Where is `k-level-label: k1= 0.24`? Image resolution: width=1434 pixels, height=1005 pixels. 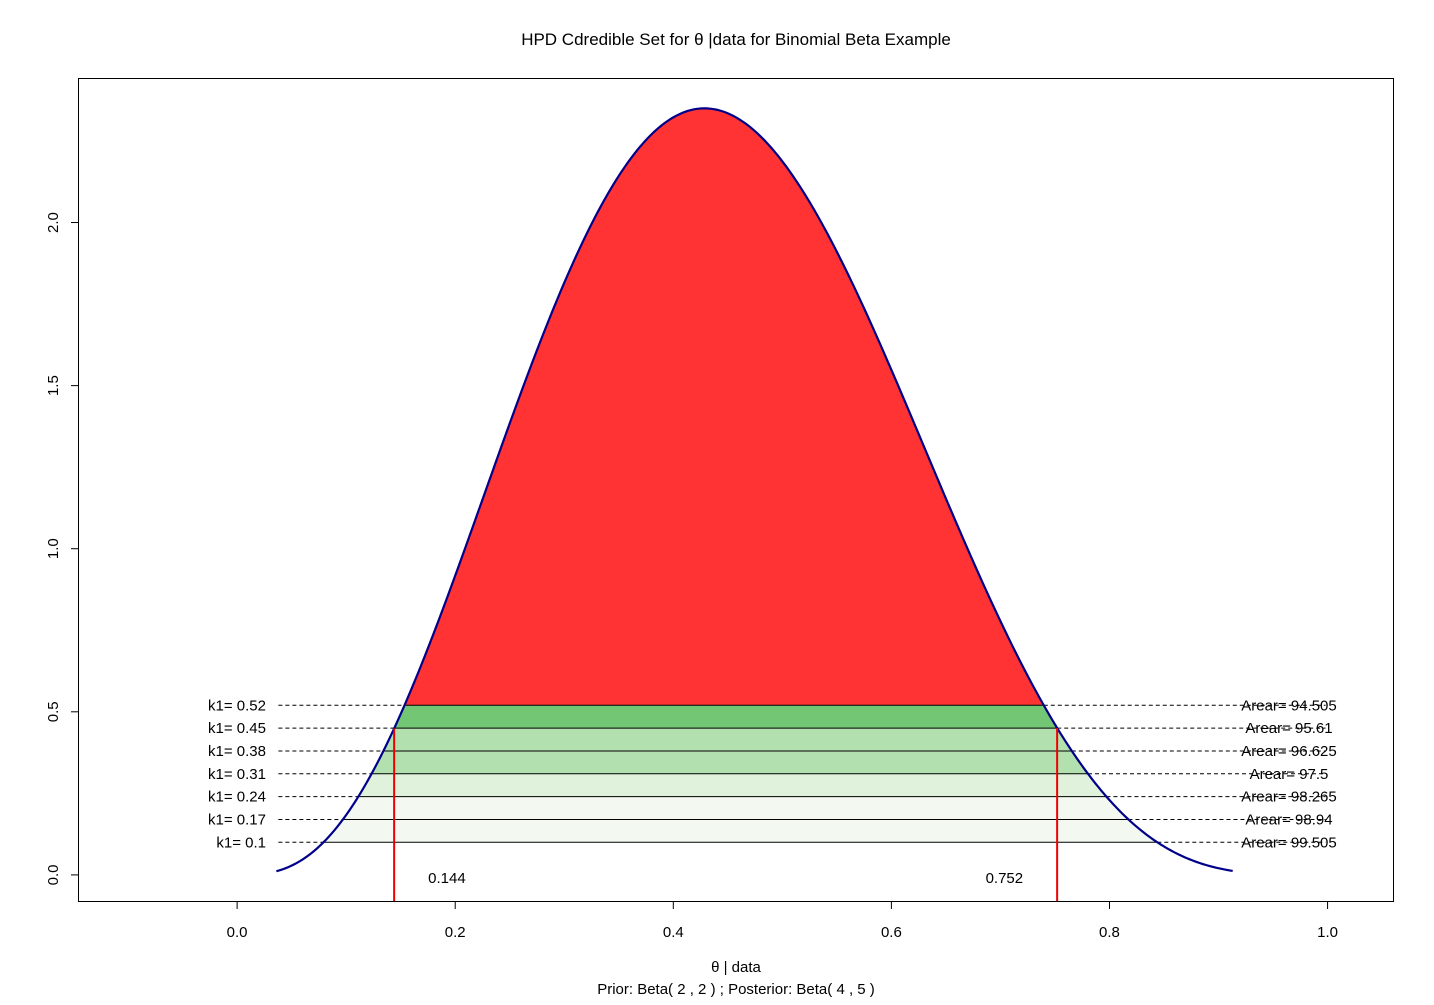 k-level-label: k1= 0.24 is located at coordinates (237, 797).